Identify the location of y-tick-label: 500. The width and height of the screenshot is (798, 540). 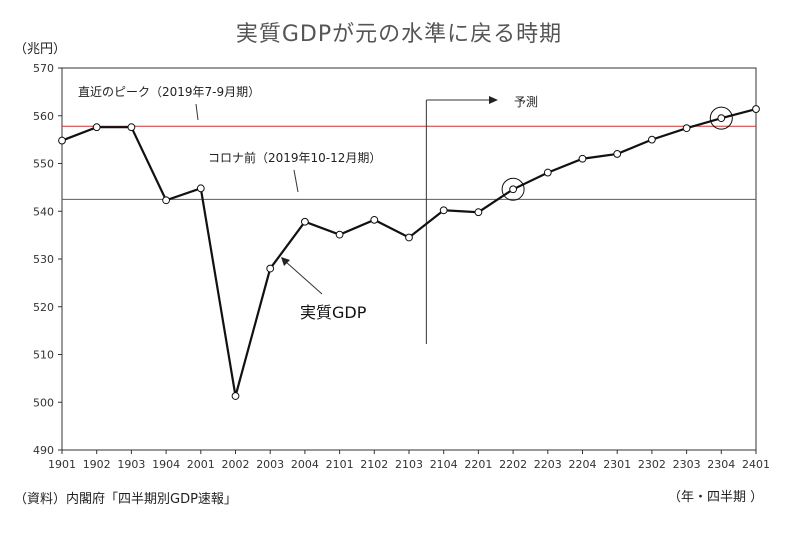
(43, 402).